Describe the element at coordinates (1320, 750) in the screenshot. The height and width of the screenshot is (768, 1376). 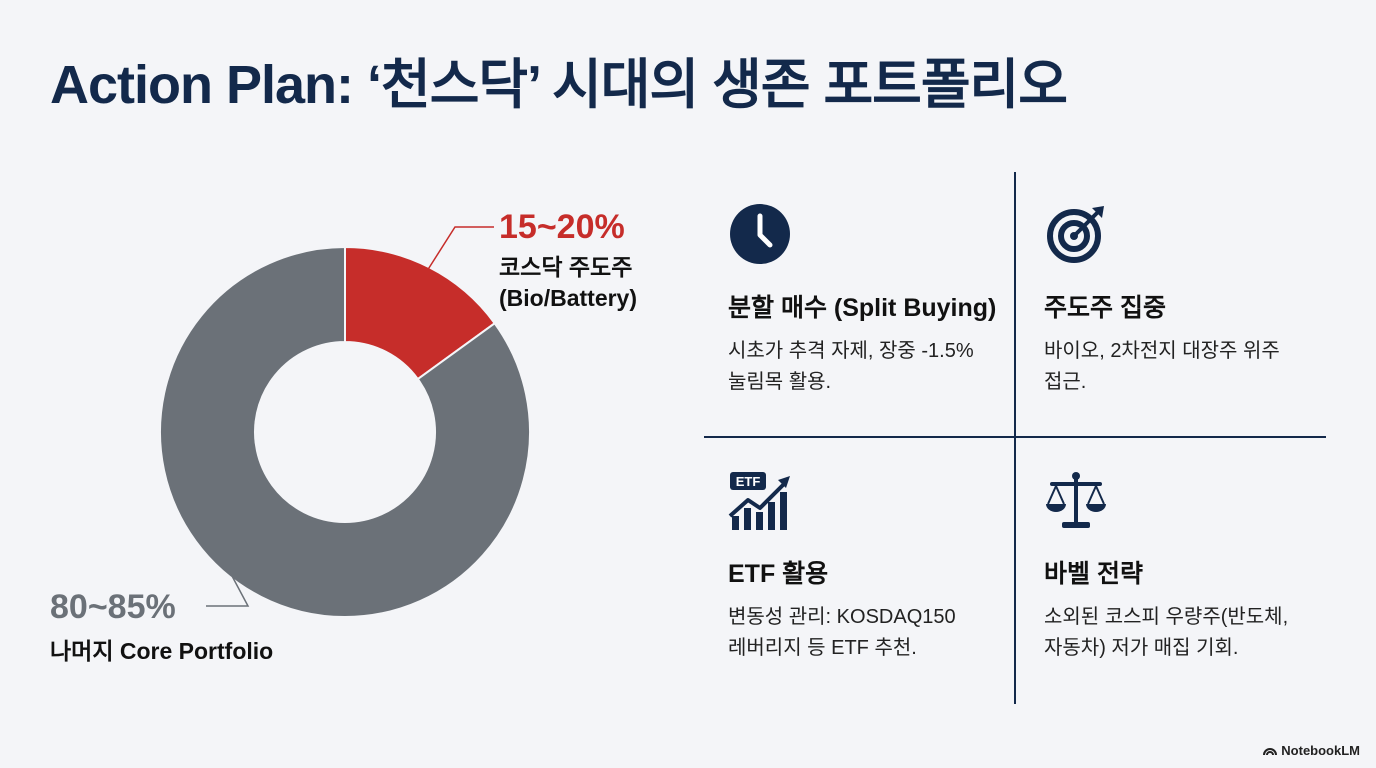
I see `footer-brand: NotebookLM` at that location.